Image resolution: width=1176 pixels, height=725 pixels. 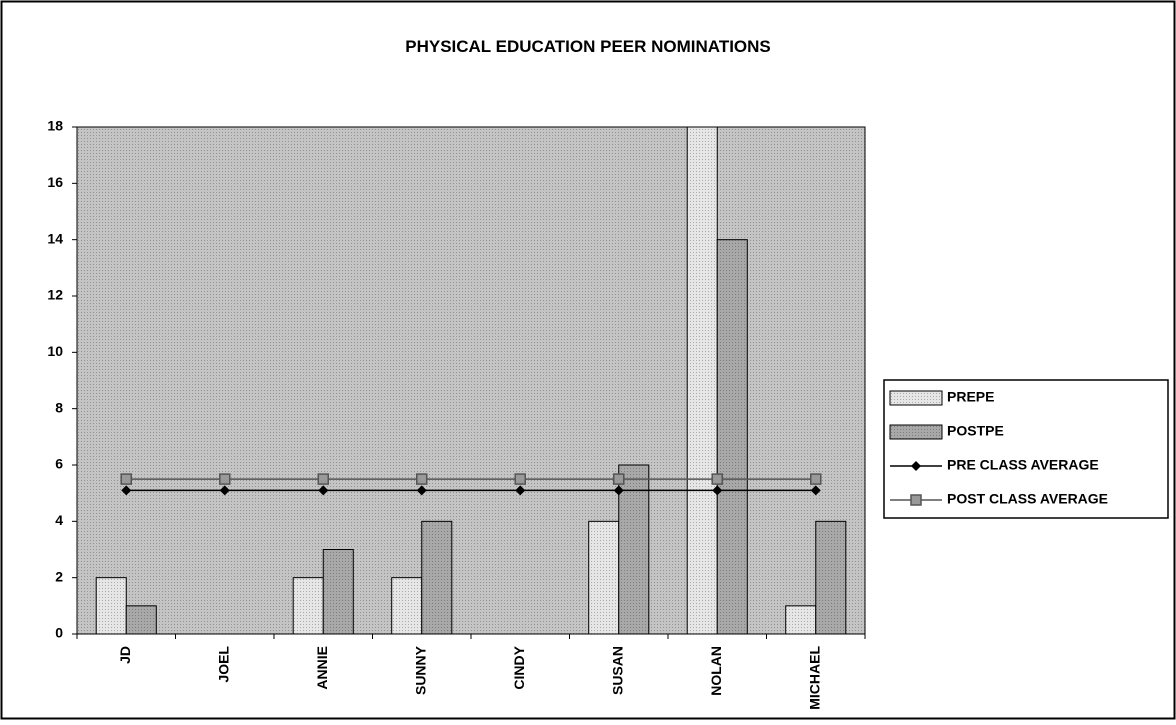 What do you see at coordinates (814, 678) in the screenshot?
I see `x-tick-label: MICHAEL` at bounding box center [814, 678].